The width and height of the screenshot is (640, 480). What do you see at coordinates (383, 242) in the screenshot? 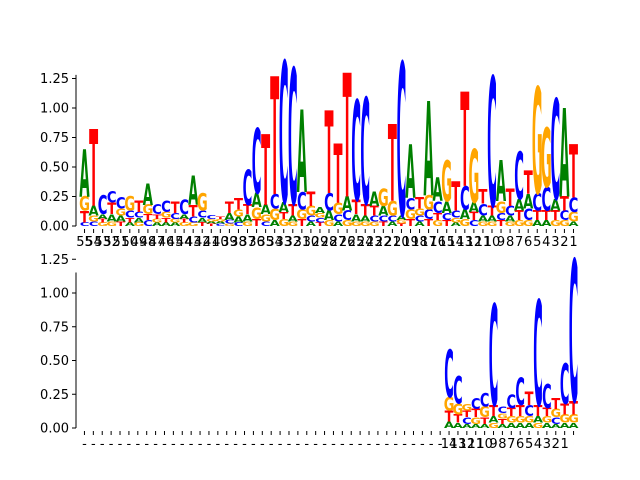
I see `x-tick-label: 22` at bounding box center [383, 242].